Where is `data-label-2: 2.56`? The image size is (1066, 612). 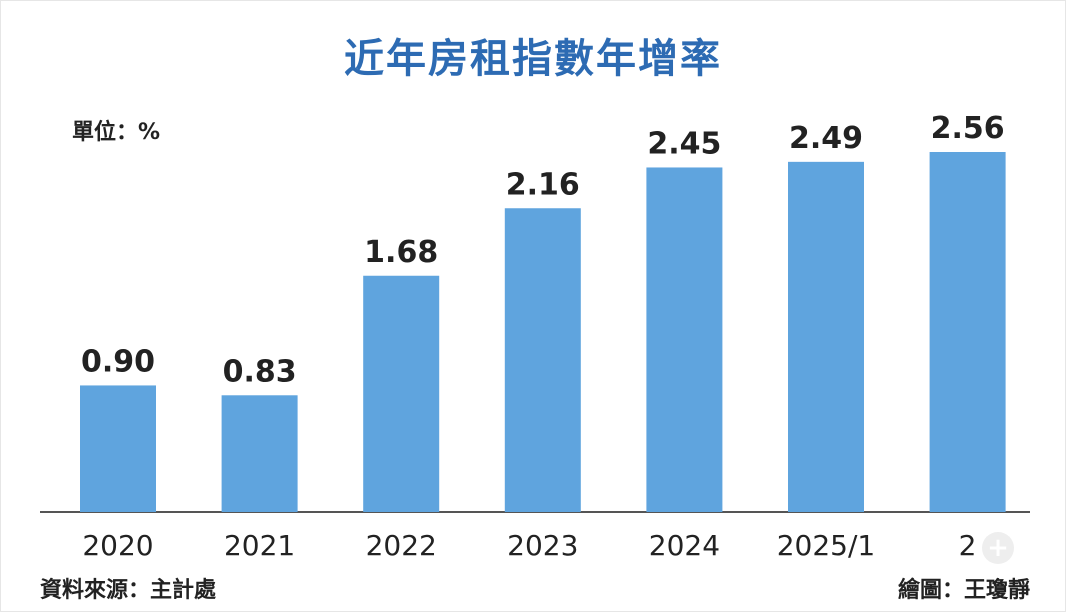
data-label-2: 2.56 is located at coordinates (968, 128).